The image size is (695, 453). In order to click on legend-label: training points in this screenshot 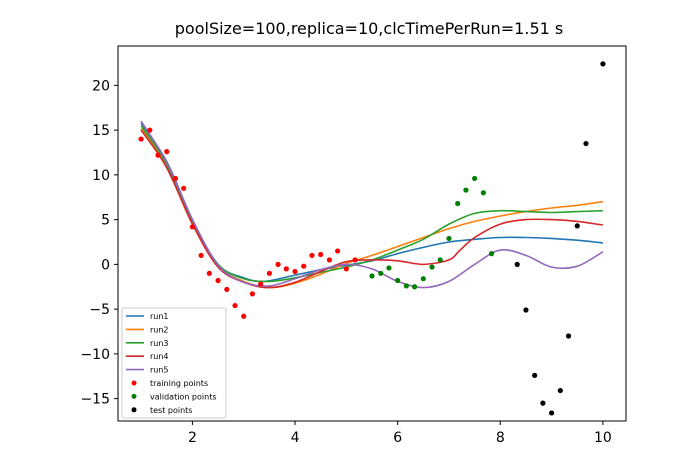, I will do `click(179, 383)`.